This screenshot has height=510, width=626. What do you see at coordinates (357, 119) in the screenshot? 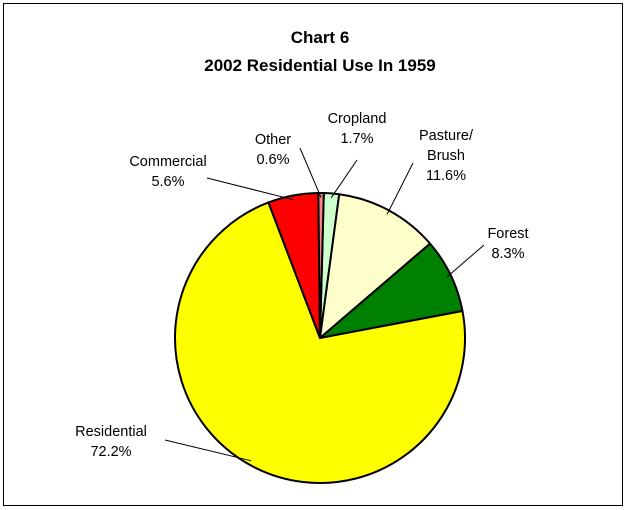
I see `slice-label-cropland: Cropland` at bounding box center [357, 119].